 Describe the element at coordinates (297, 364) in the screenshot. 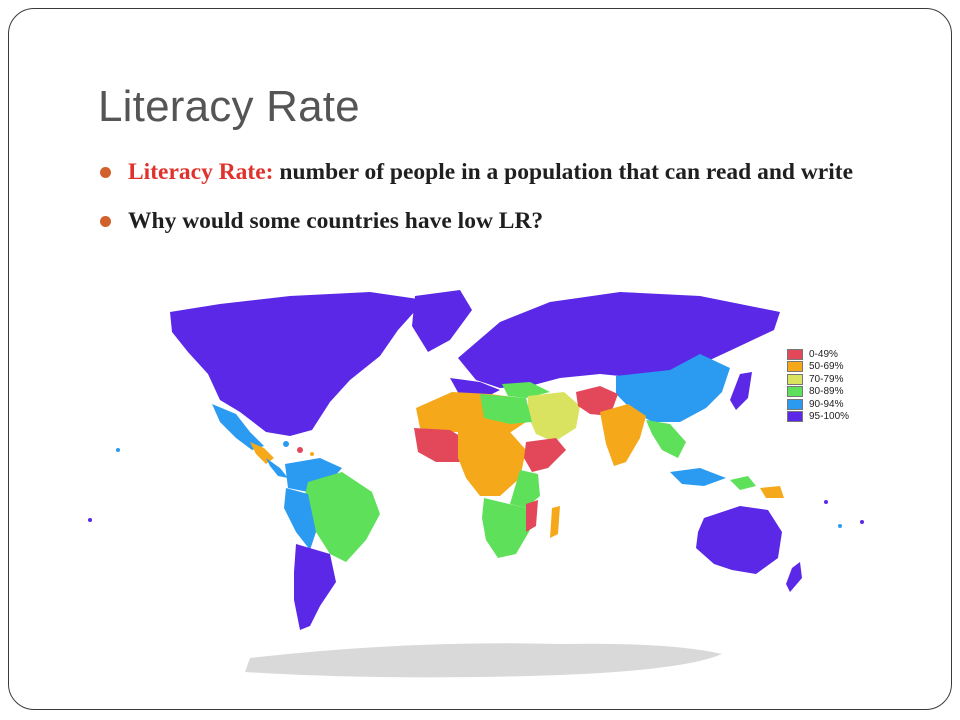

I see `map-region-north-america` at that location.